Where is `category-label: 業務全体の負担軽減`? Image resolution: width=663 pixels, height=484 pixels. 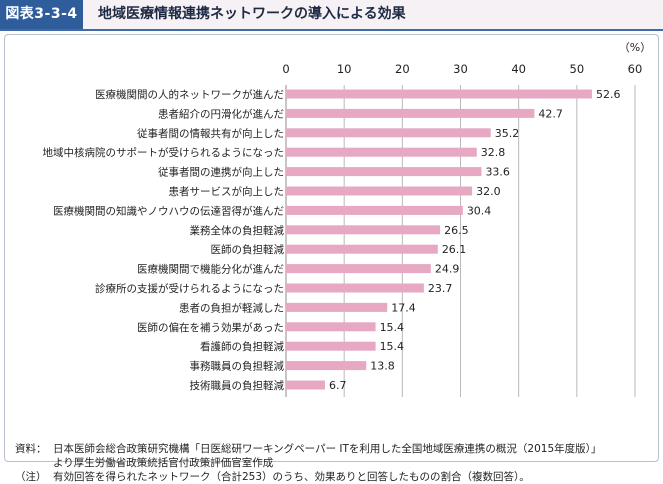 category-label: 業務全体の負担軽減 is located at coordinates (237, 230).